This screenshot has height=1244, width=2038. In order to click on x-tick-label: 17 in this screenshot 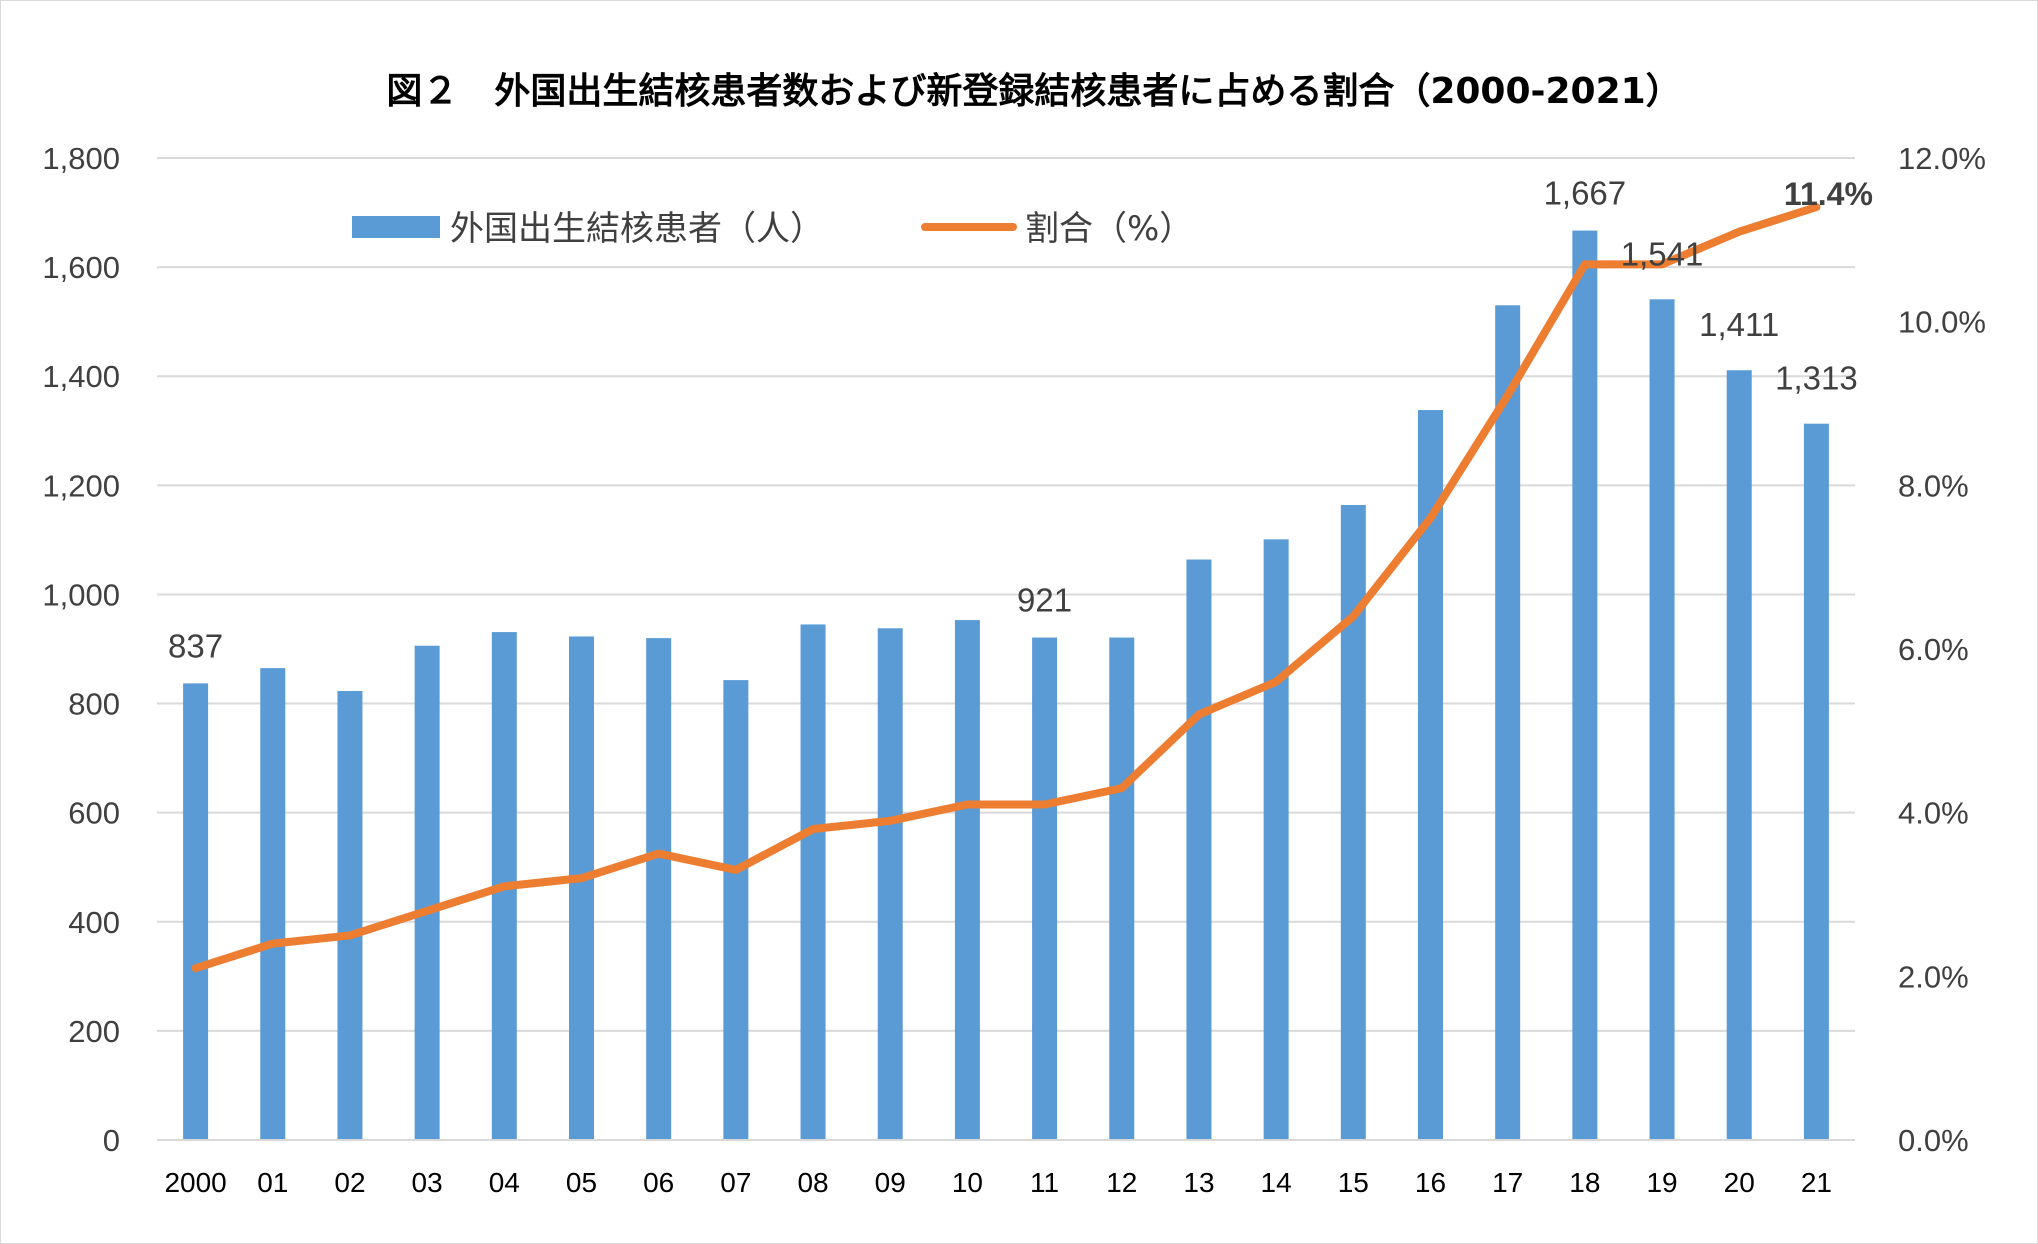, I will do `click(1507, 1182)`.